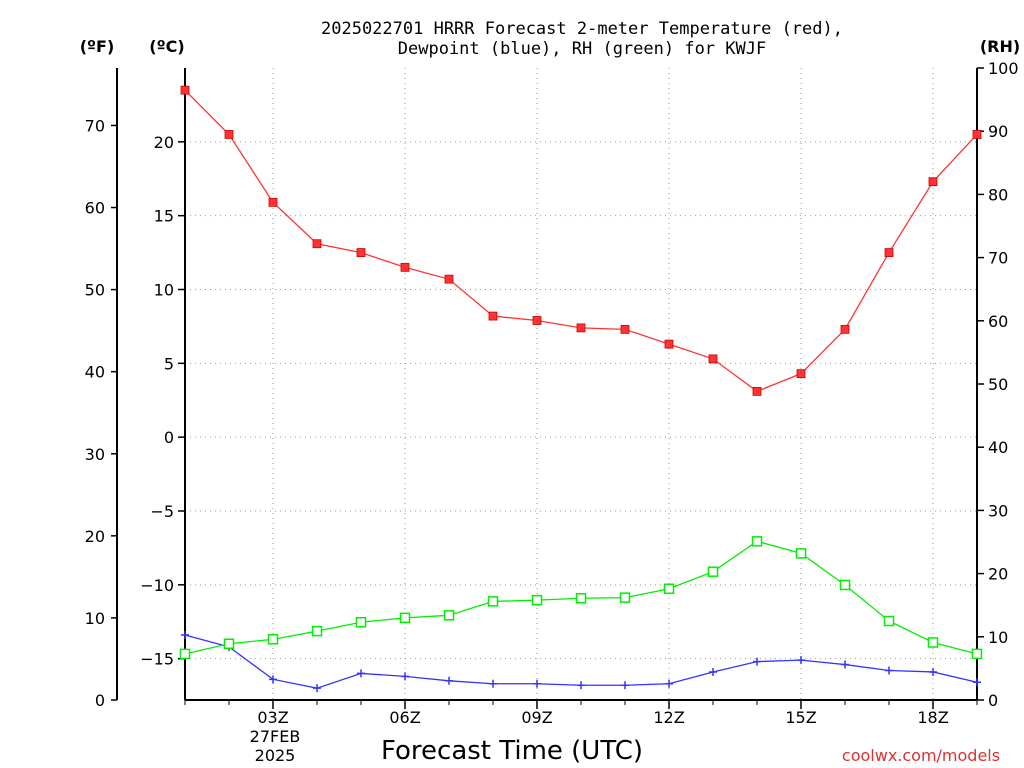  What do you see at coordinates (272, 717) in the screenshot?
I see `time-tick-label: 03Z` at bounding box center [272, 717].